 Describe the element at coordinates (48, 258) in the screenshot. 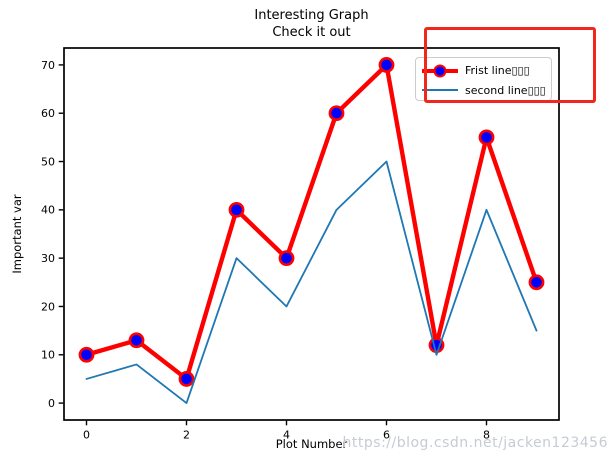

I see `y-tick-label: 30` at that location.